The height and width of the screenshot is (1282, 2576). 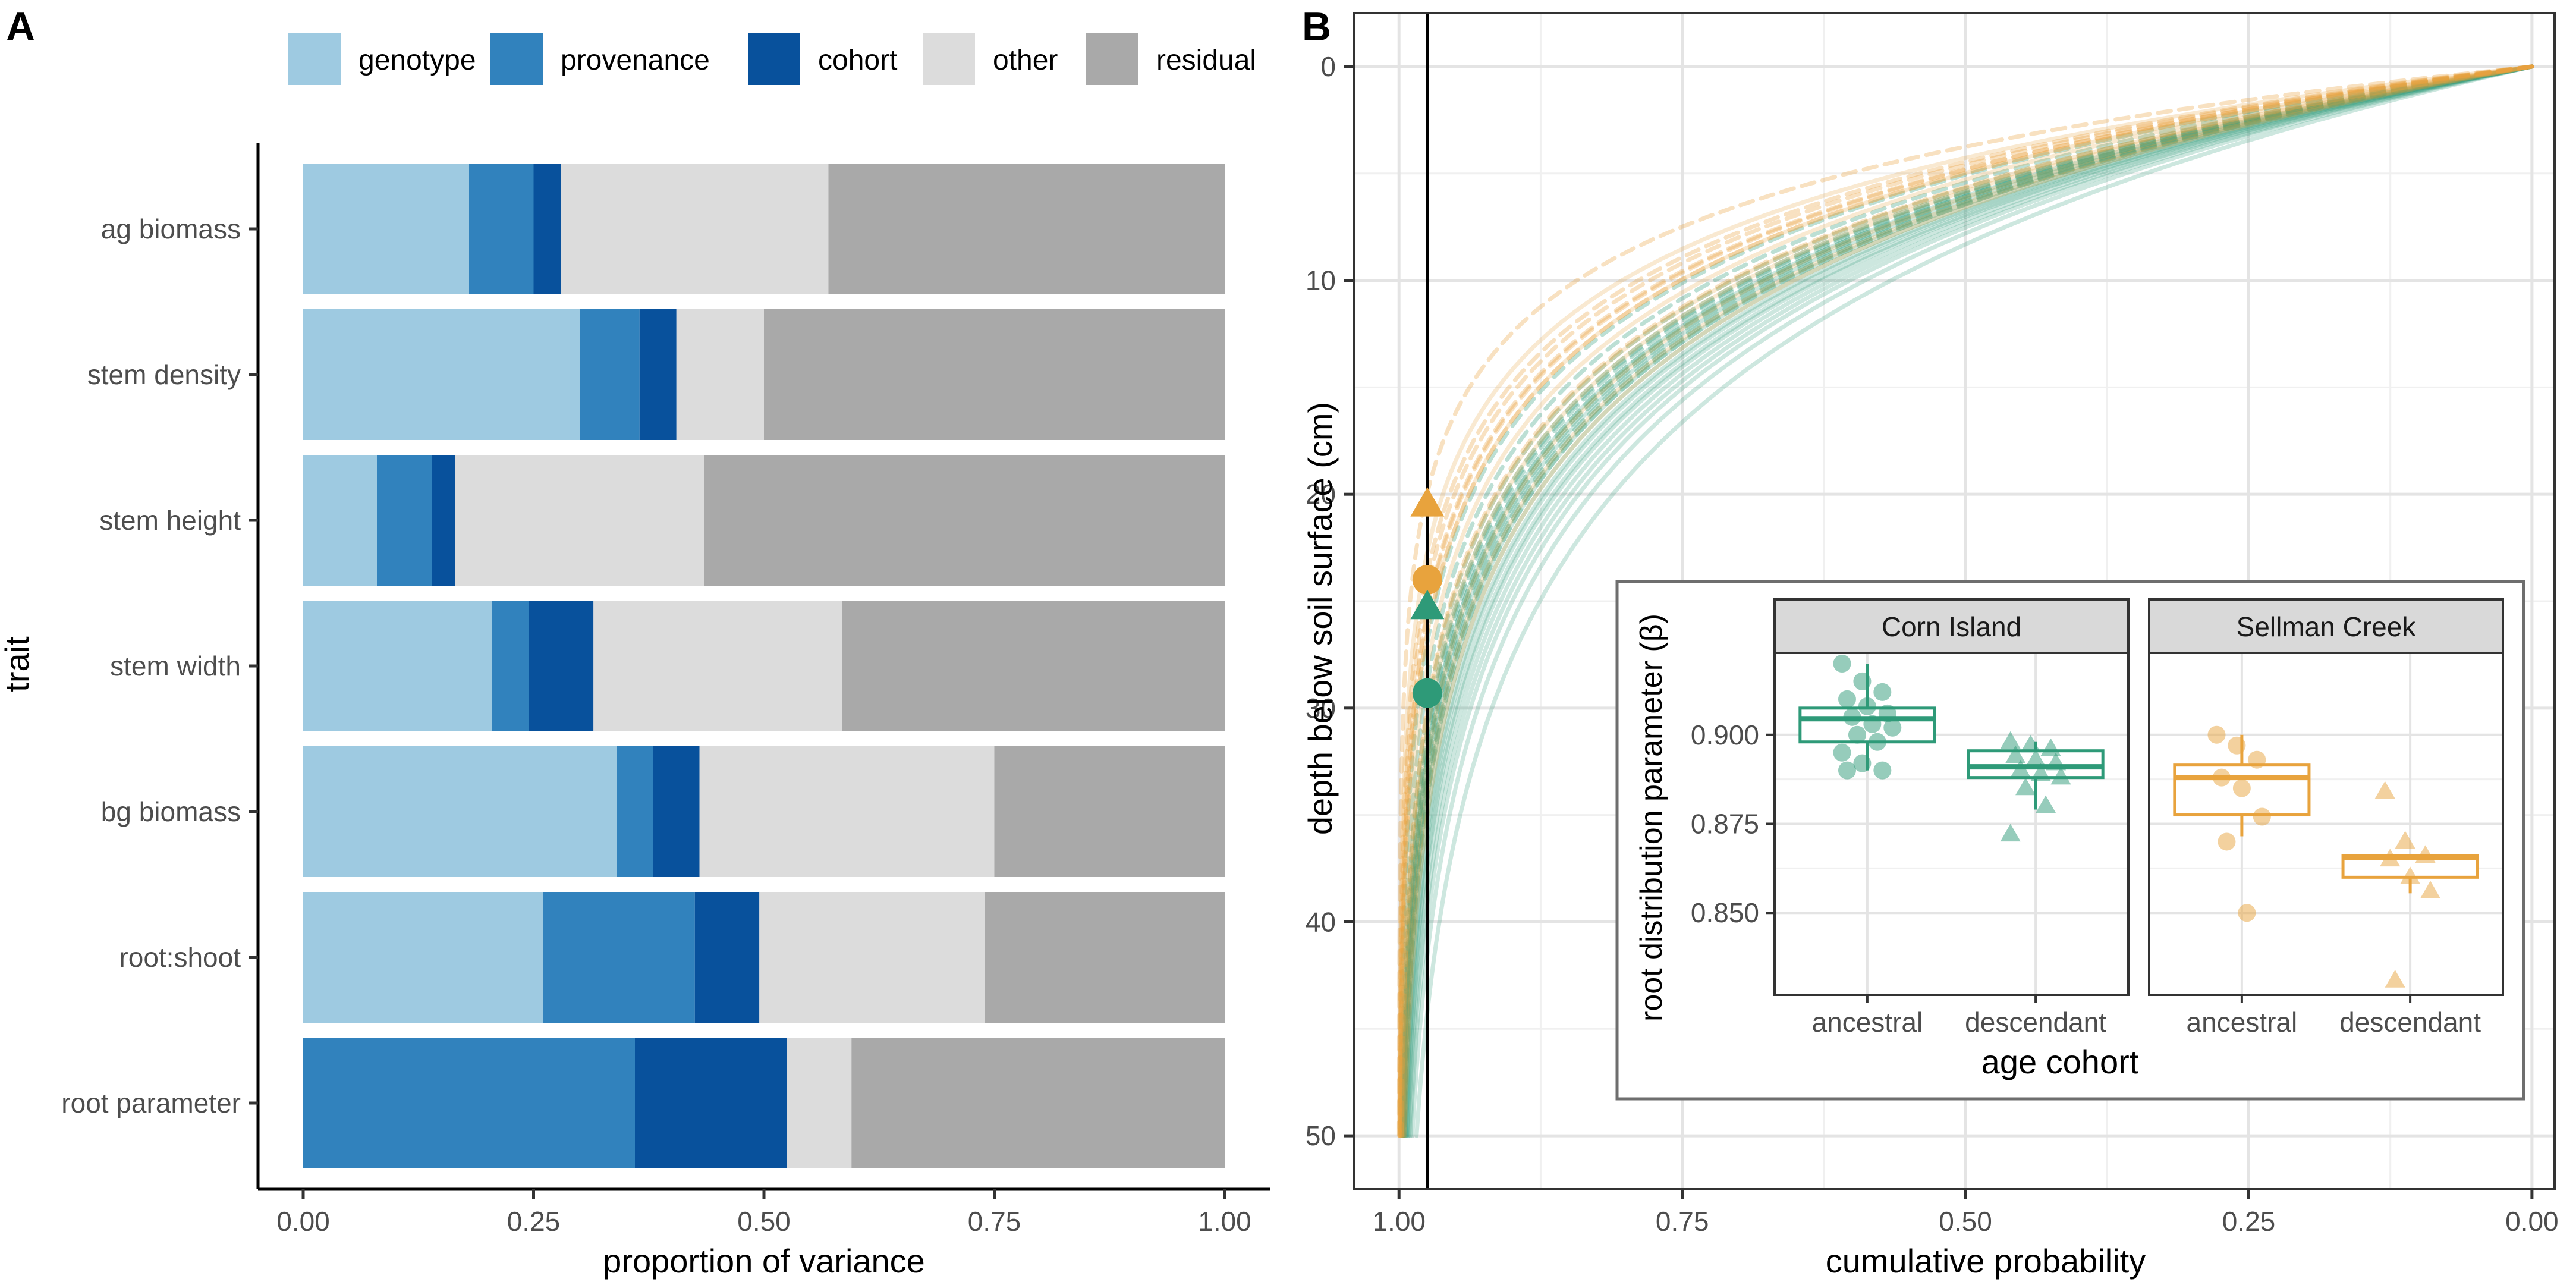 What do you see at coordinates (1427, 693) in the screenshot?
I see `marker-corn-island-ancestral` at bounding box center [1427, 693].